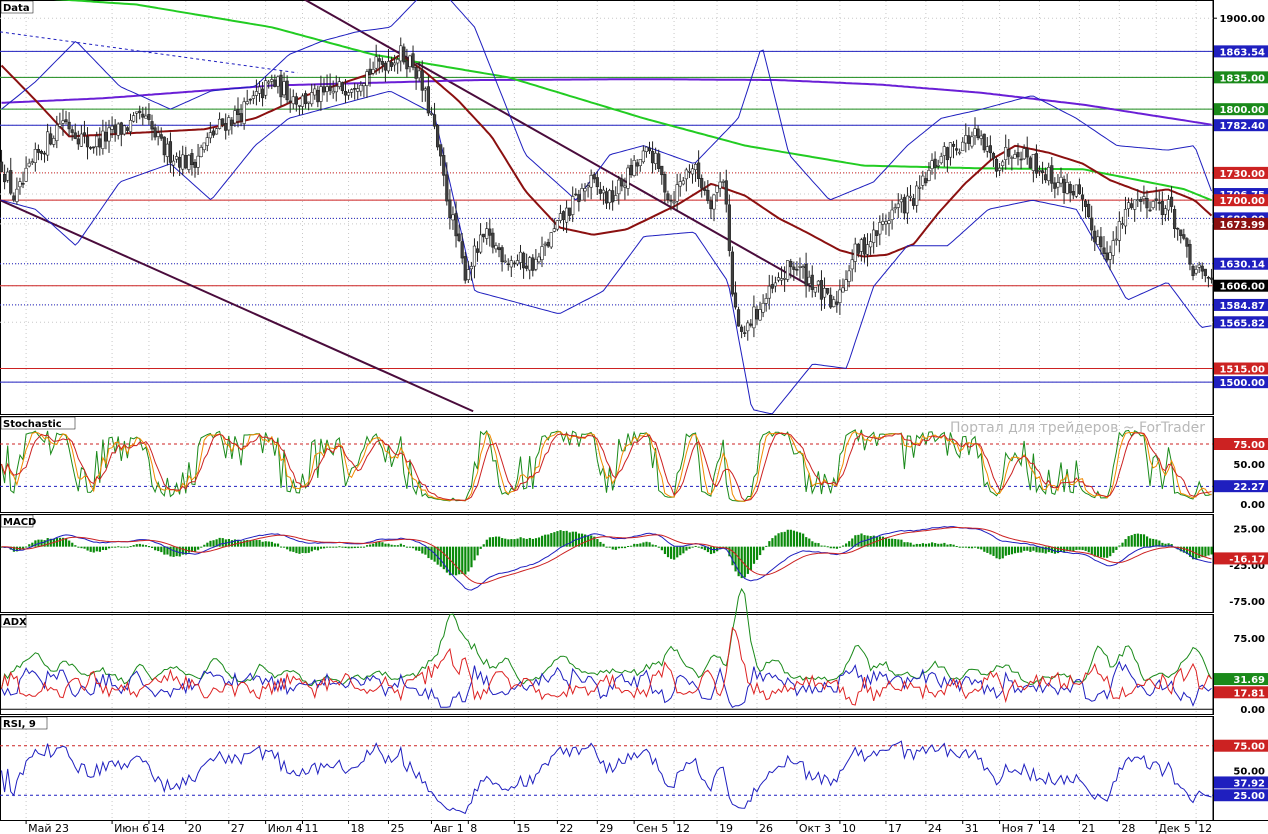  What do you see at coordinates (1249, 747) in the screenshot?
I see `rsi-tick-label: 75.00` at bounding box center [1249, 747].